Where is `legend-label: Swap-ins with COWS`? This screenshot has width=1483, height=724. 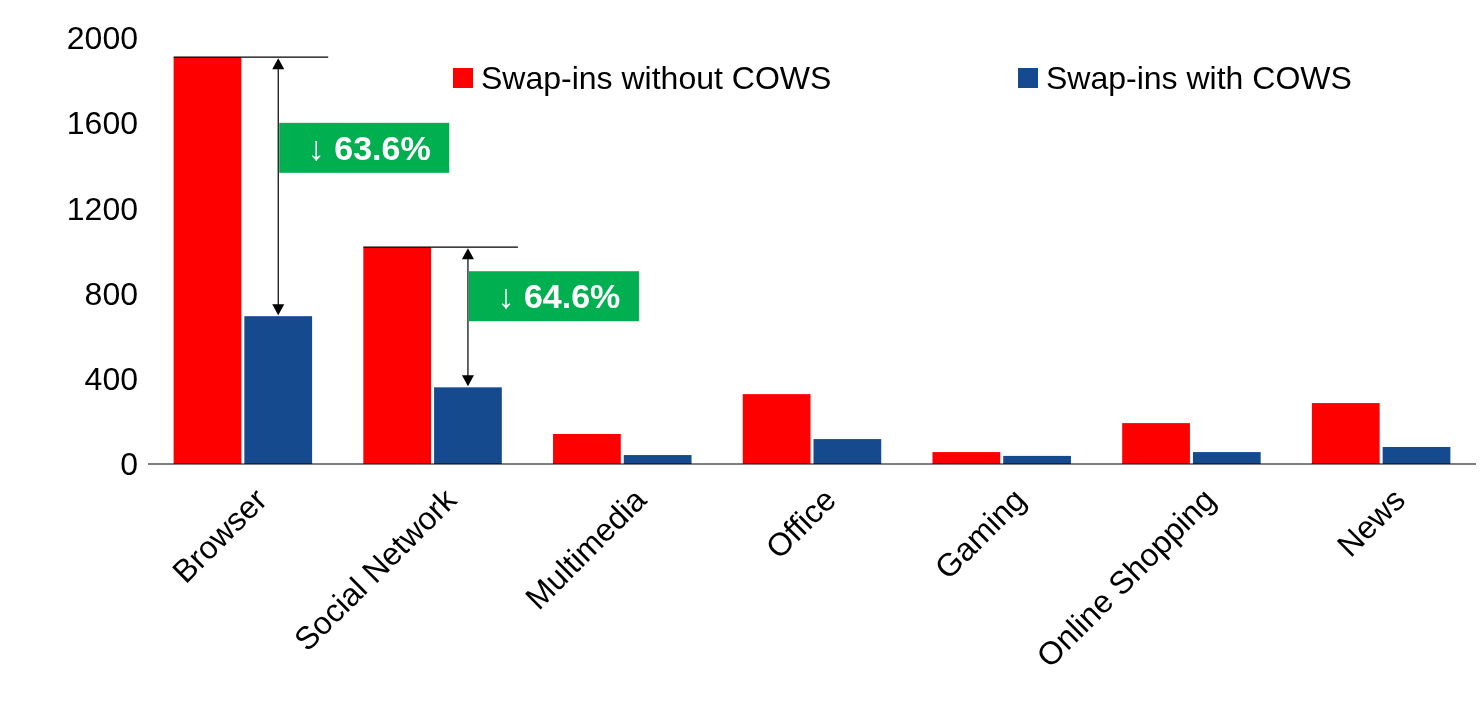 legend-label: Swap-ins with COWS is located at coordinates (1199, 78).